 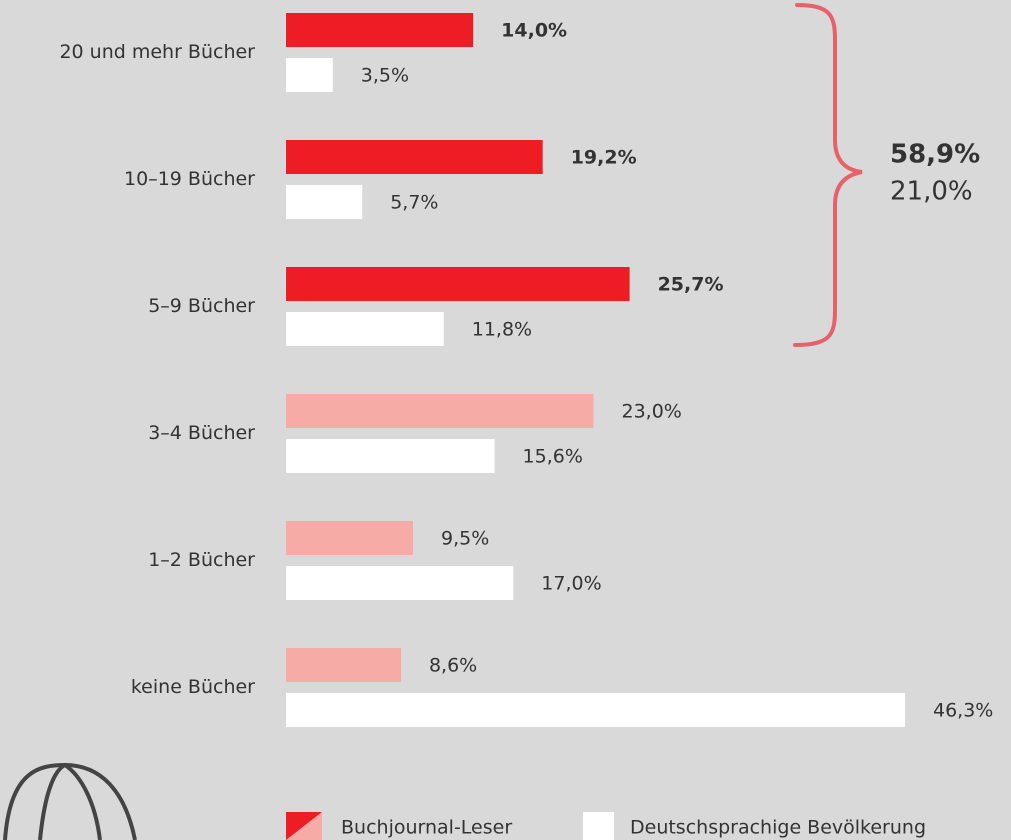 What do you see at coordinates (571, 584) in the screenshot?
I see `value-label: 17,0%` at bounding box center [571, 584].